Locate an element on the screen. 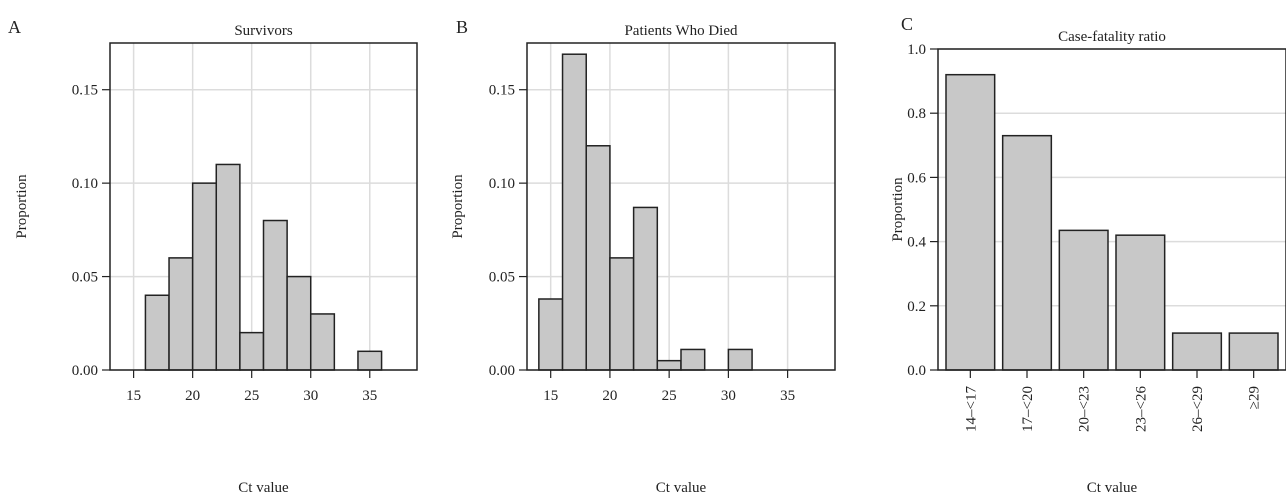  panel-title-b: Patients Who Died is located at coordinates (681, 31).